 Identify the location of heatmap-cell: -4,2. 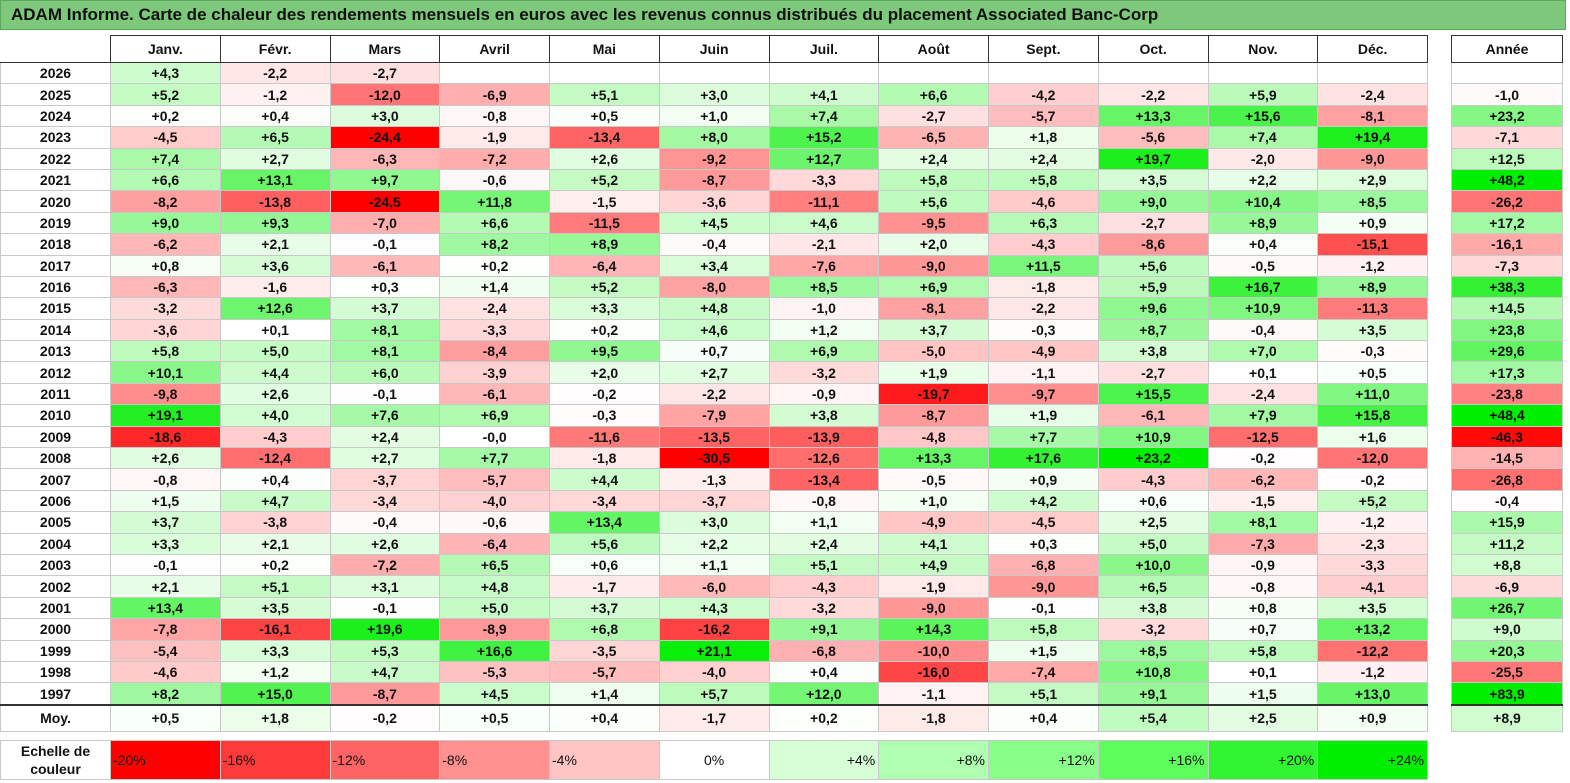
(1043, 94).